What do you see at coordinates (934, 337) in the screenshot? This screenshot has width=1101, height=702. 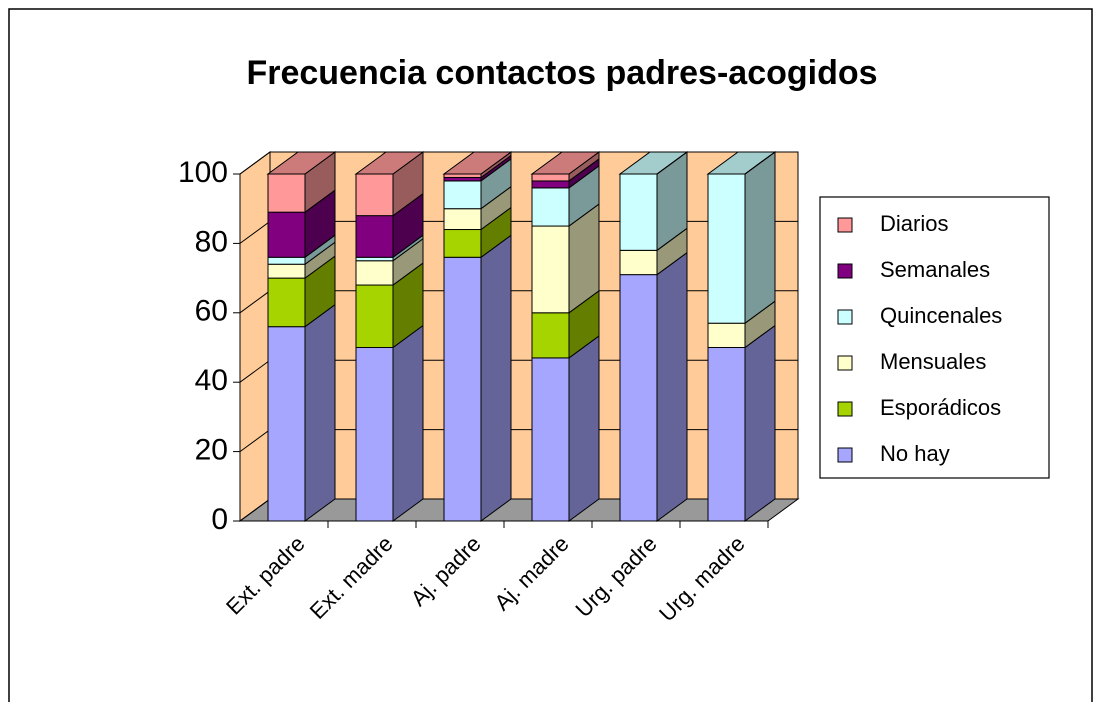 I see `legend` at bounding box center [934, 337].